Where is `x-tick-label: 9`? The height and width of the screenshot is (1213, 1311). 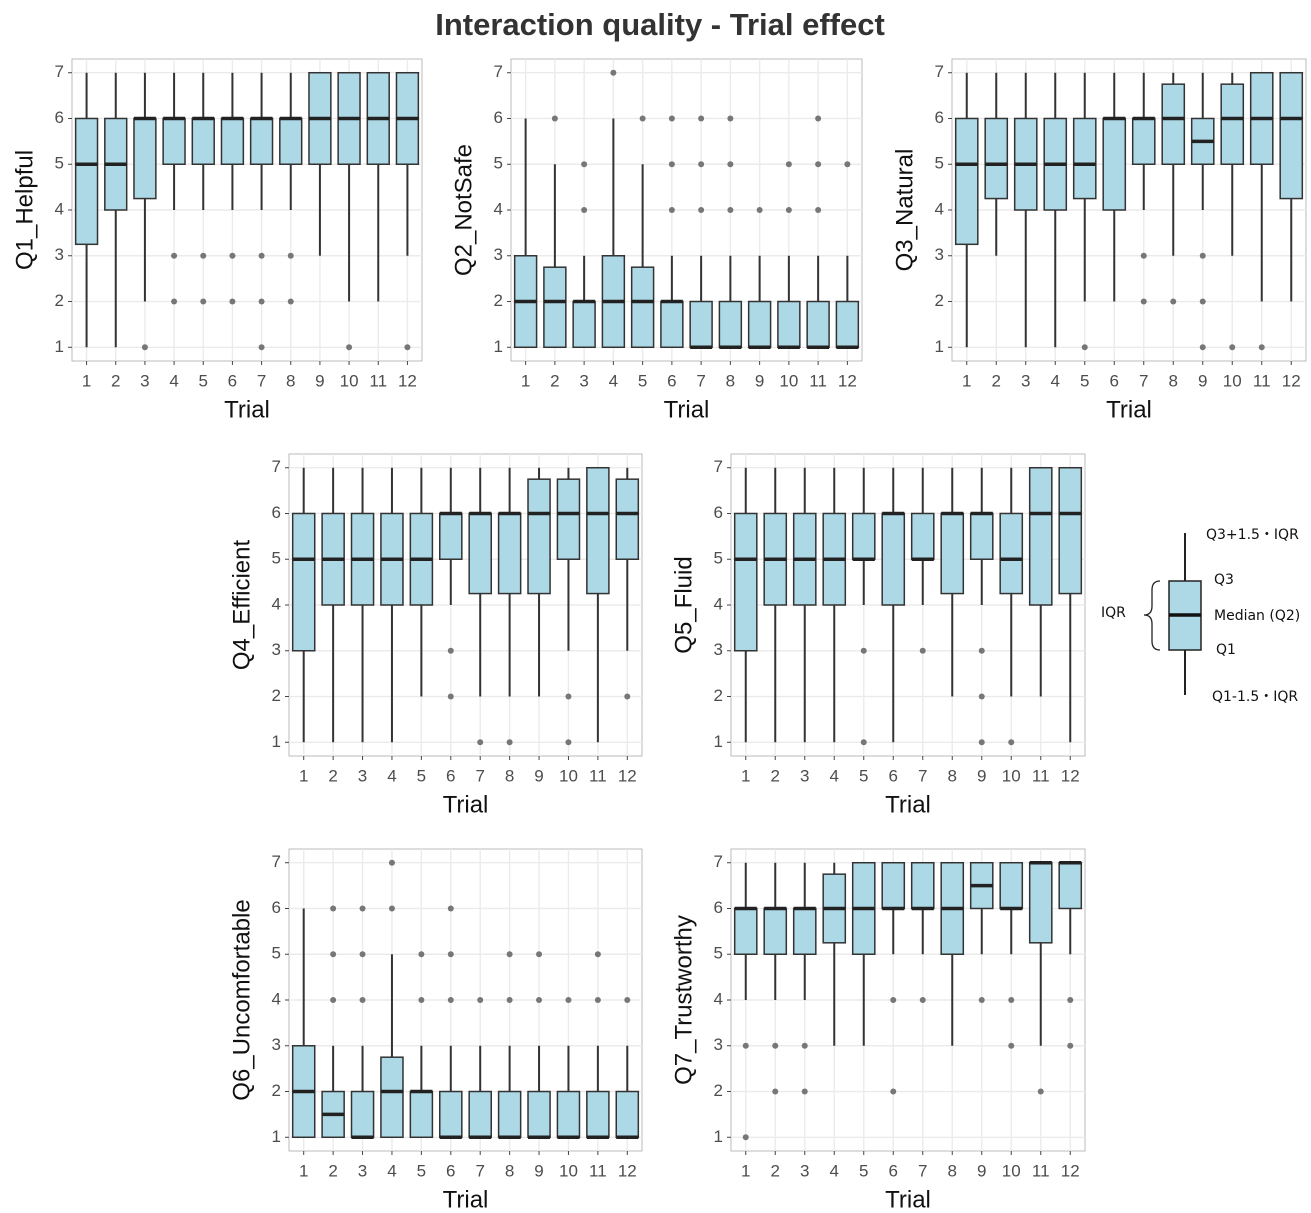 x-tick-label: 9 is located at coordinates (538, 775).